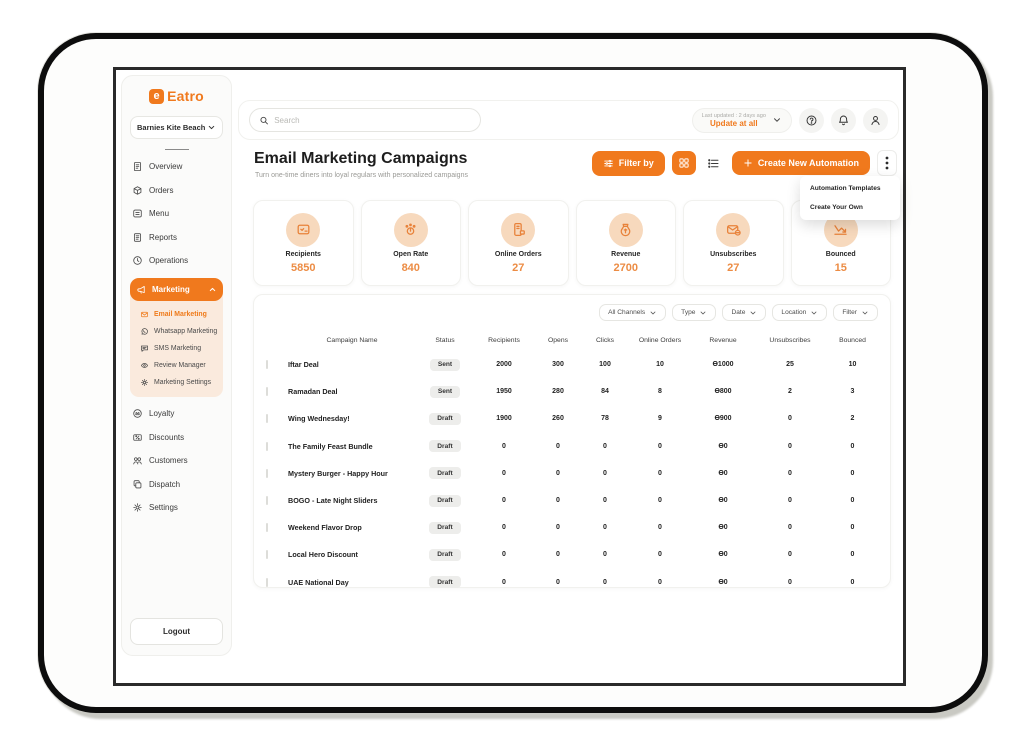 Image resolution: width=1024 pixels, height=742 pixels. I want to click on submenu-item-label: Marketing Settings, so click(183, 382).